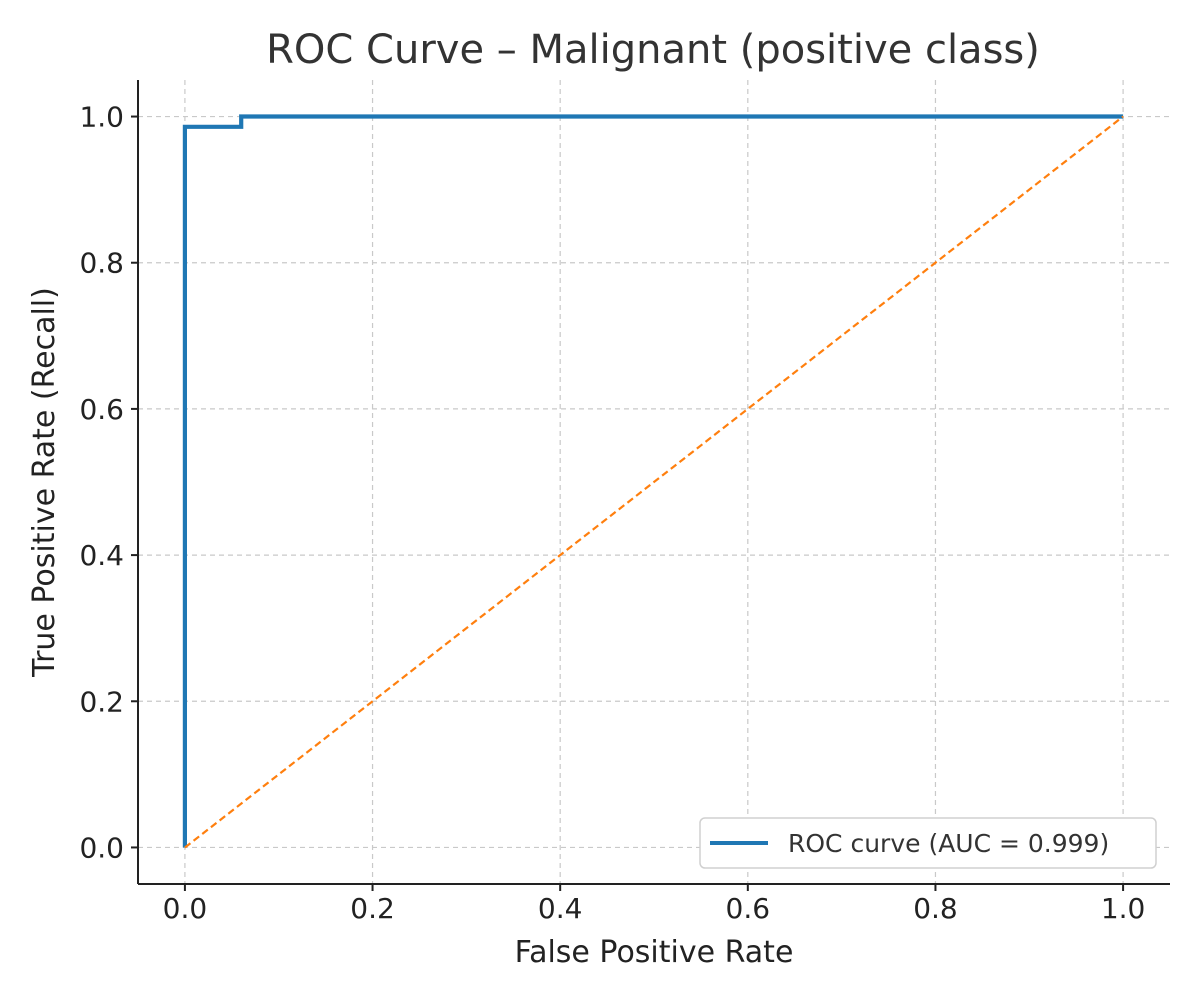 This screenshot has height=1000, width=1200. What do you see at coordinates (560, 908) in the screenshot?
I see `x-tick-label: 0.4` at bounding box center [560, 908].